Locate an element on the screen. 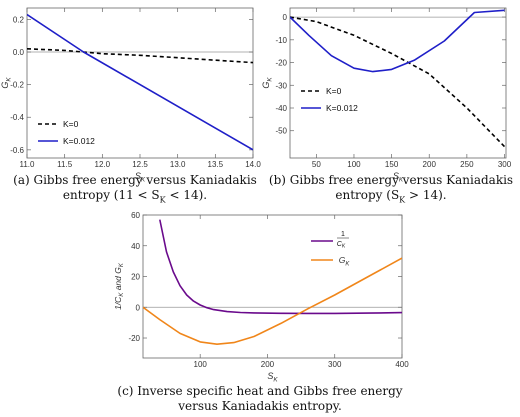 This screenshot has height=417, width=520. x-tick-label: 150 is located at coordinates (392, 164).